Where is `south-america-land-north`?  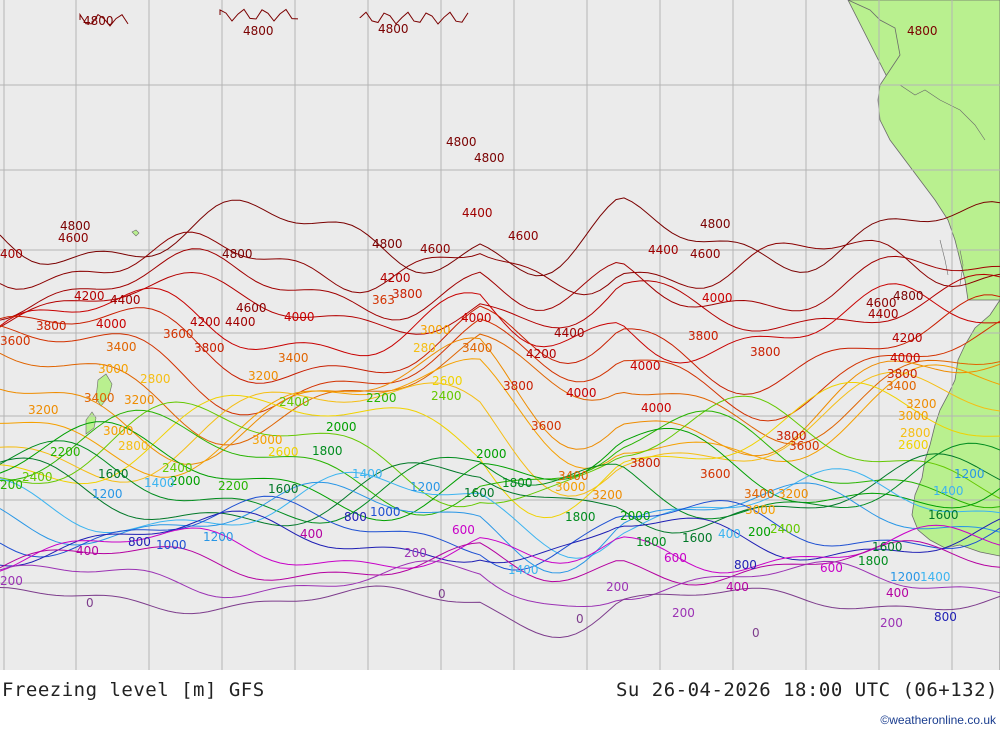
south-america-land-north is located at coordinates (923, 150).